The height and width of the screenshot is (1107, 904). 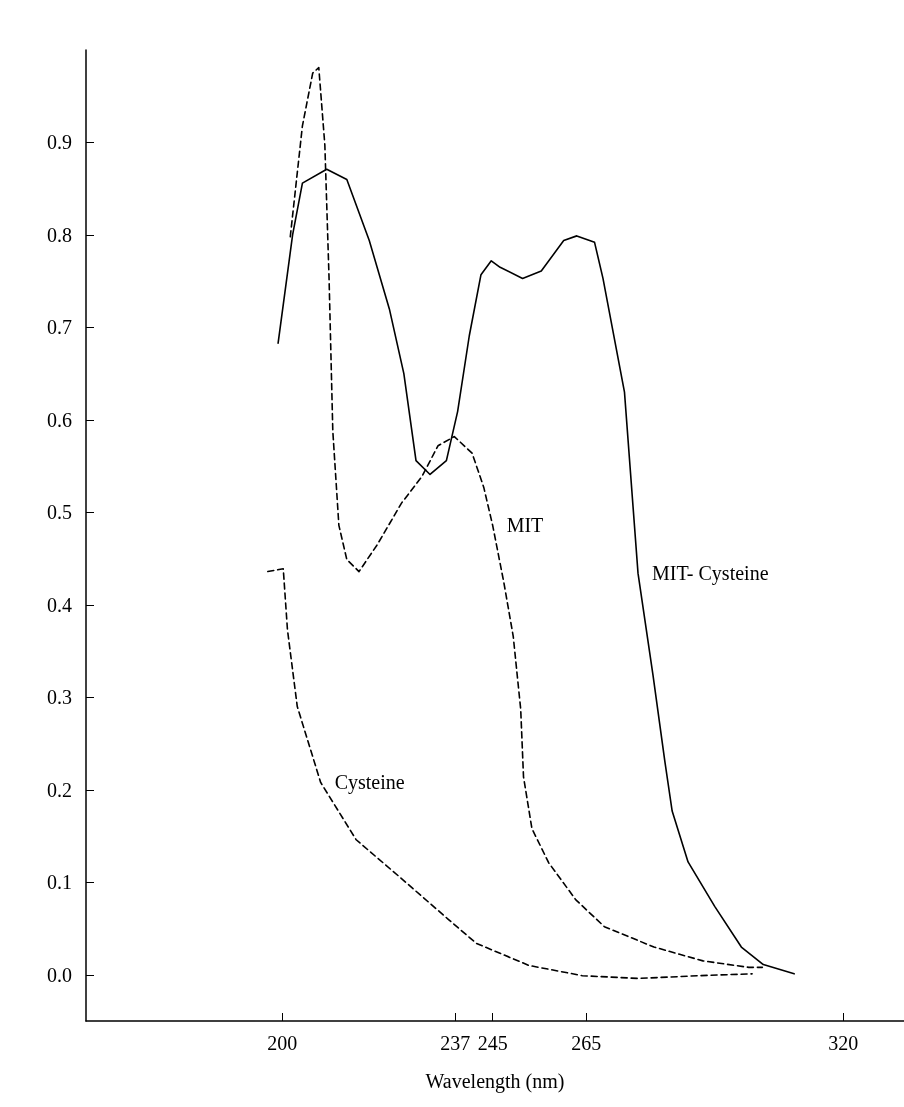 What do you see at coordinates (525, 525) in the screenshot?
I see `series-label: MIT` at bounding box center [525, 525].